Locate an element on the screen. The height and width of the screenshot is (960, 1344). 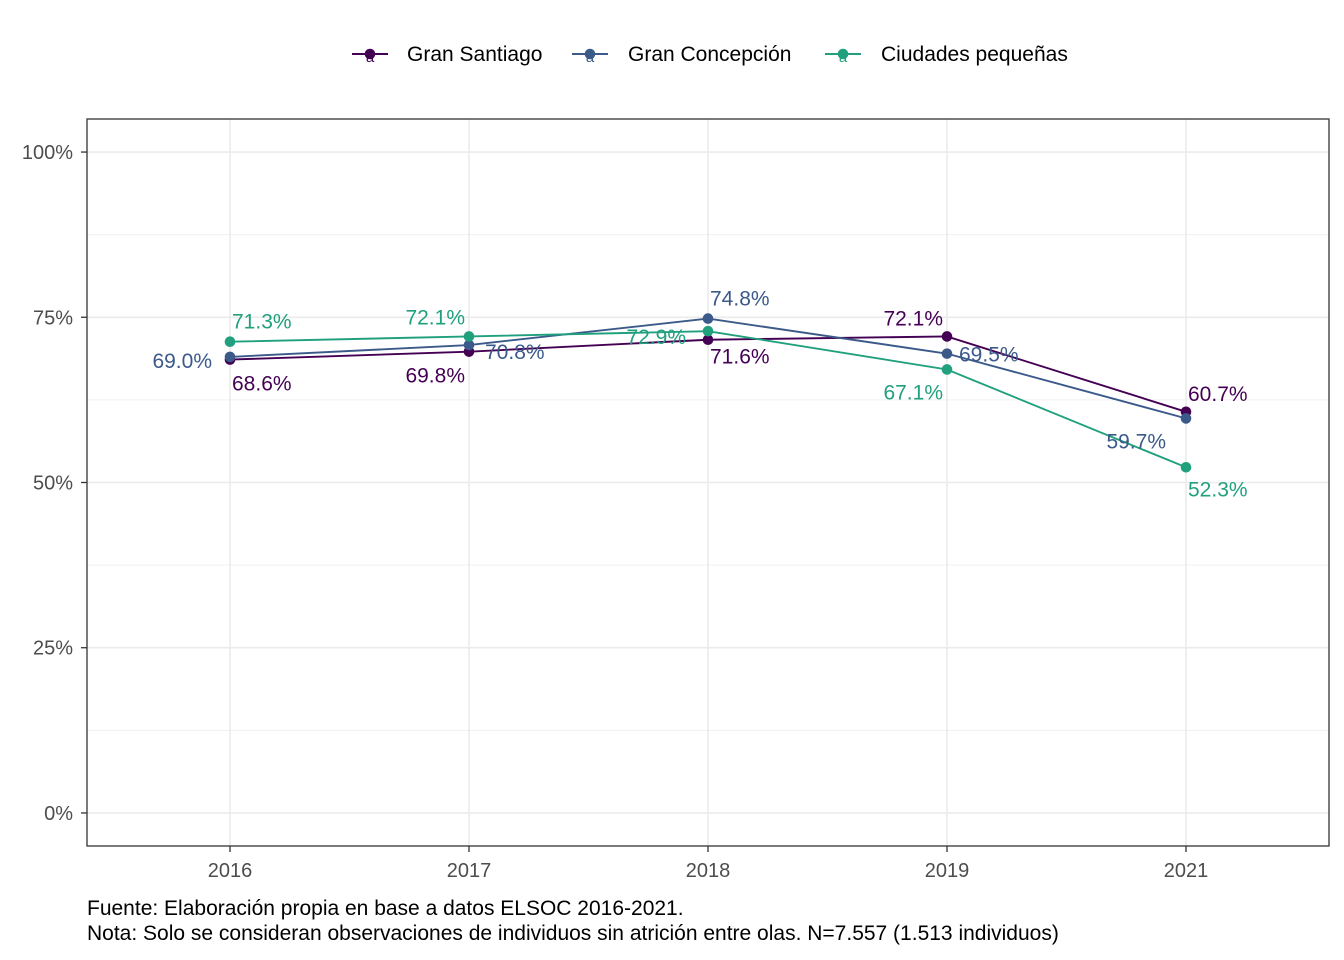
legend-item: a Ciudades pequeñas is located at coordinates (946, 54).